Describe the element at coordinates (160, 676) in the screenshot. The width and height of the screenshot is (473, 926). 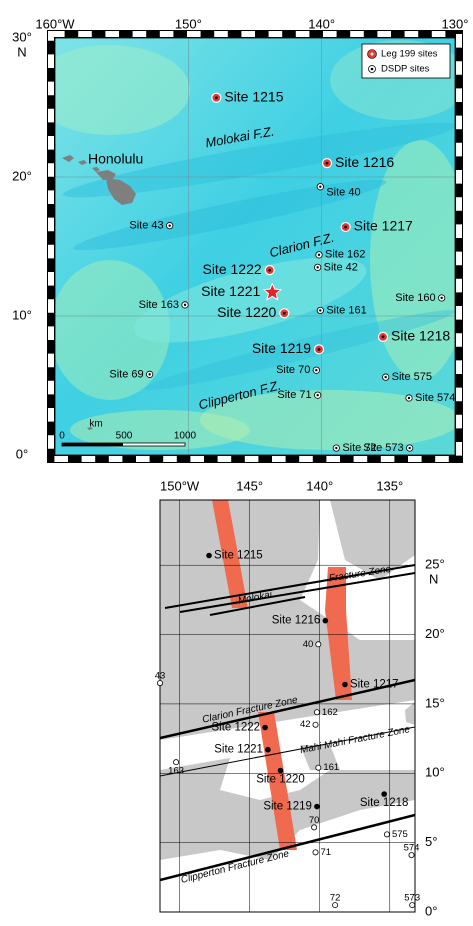
I see `dsdp-label: 43` at that location.